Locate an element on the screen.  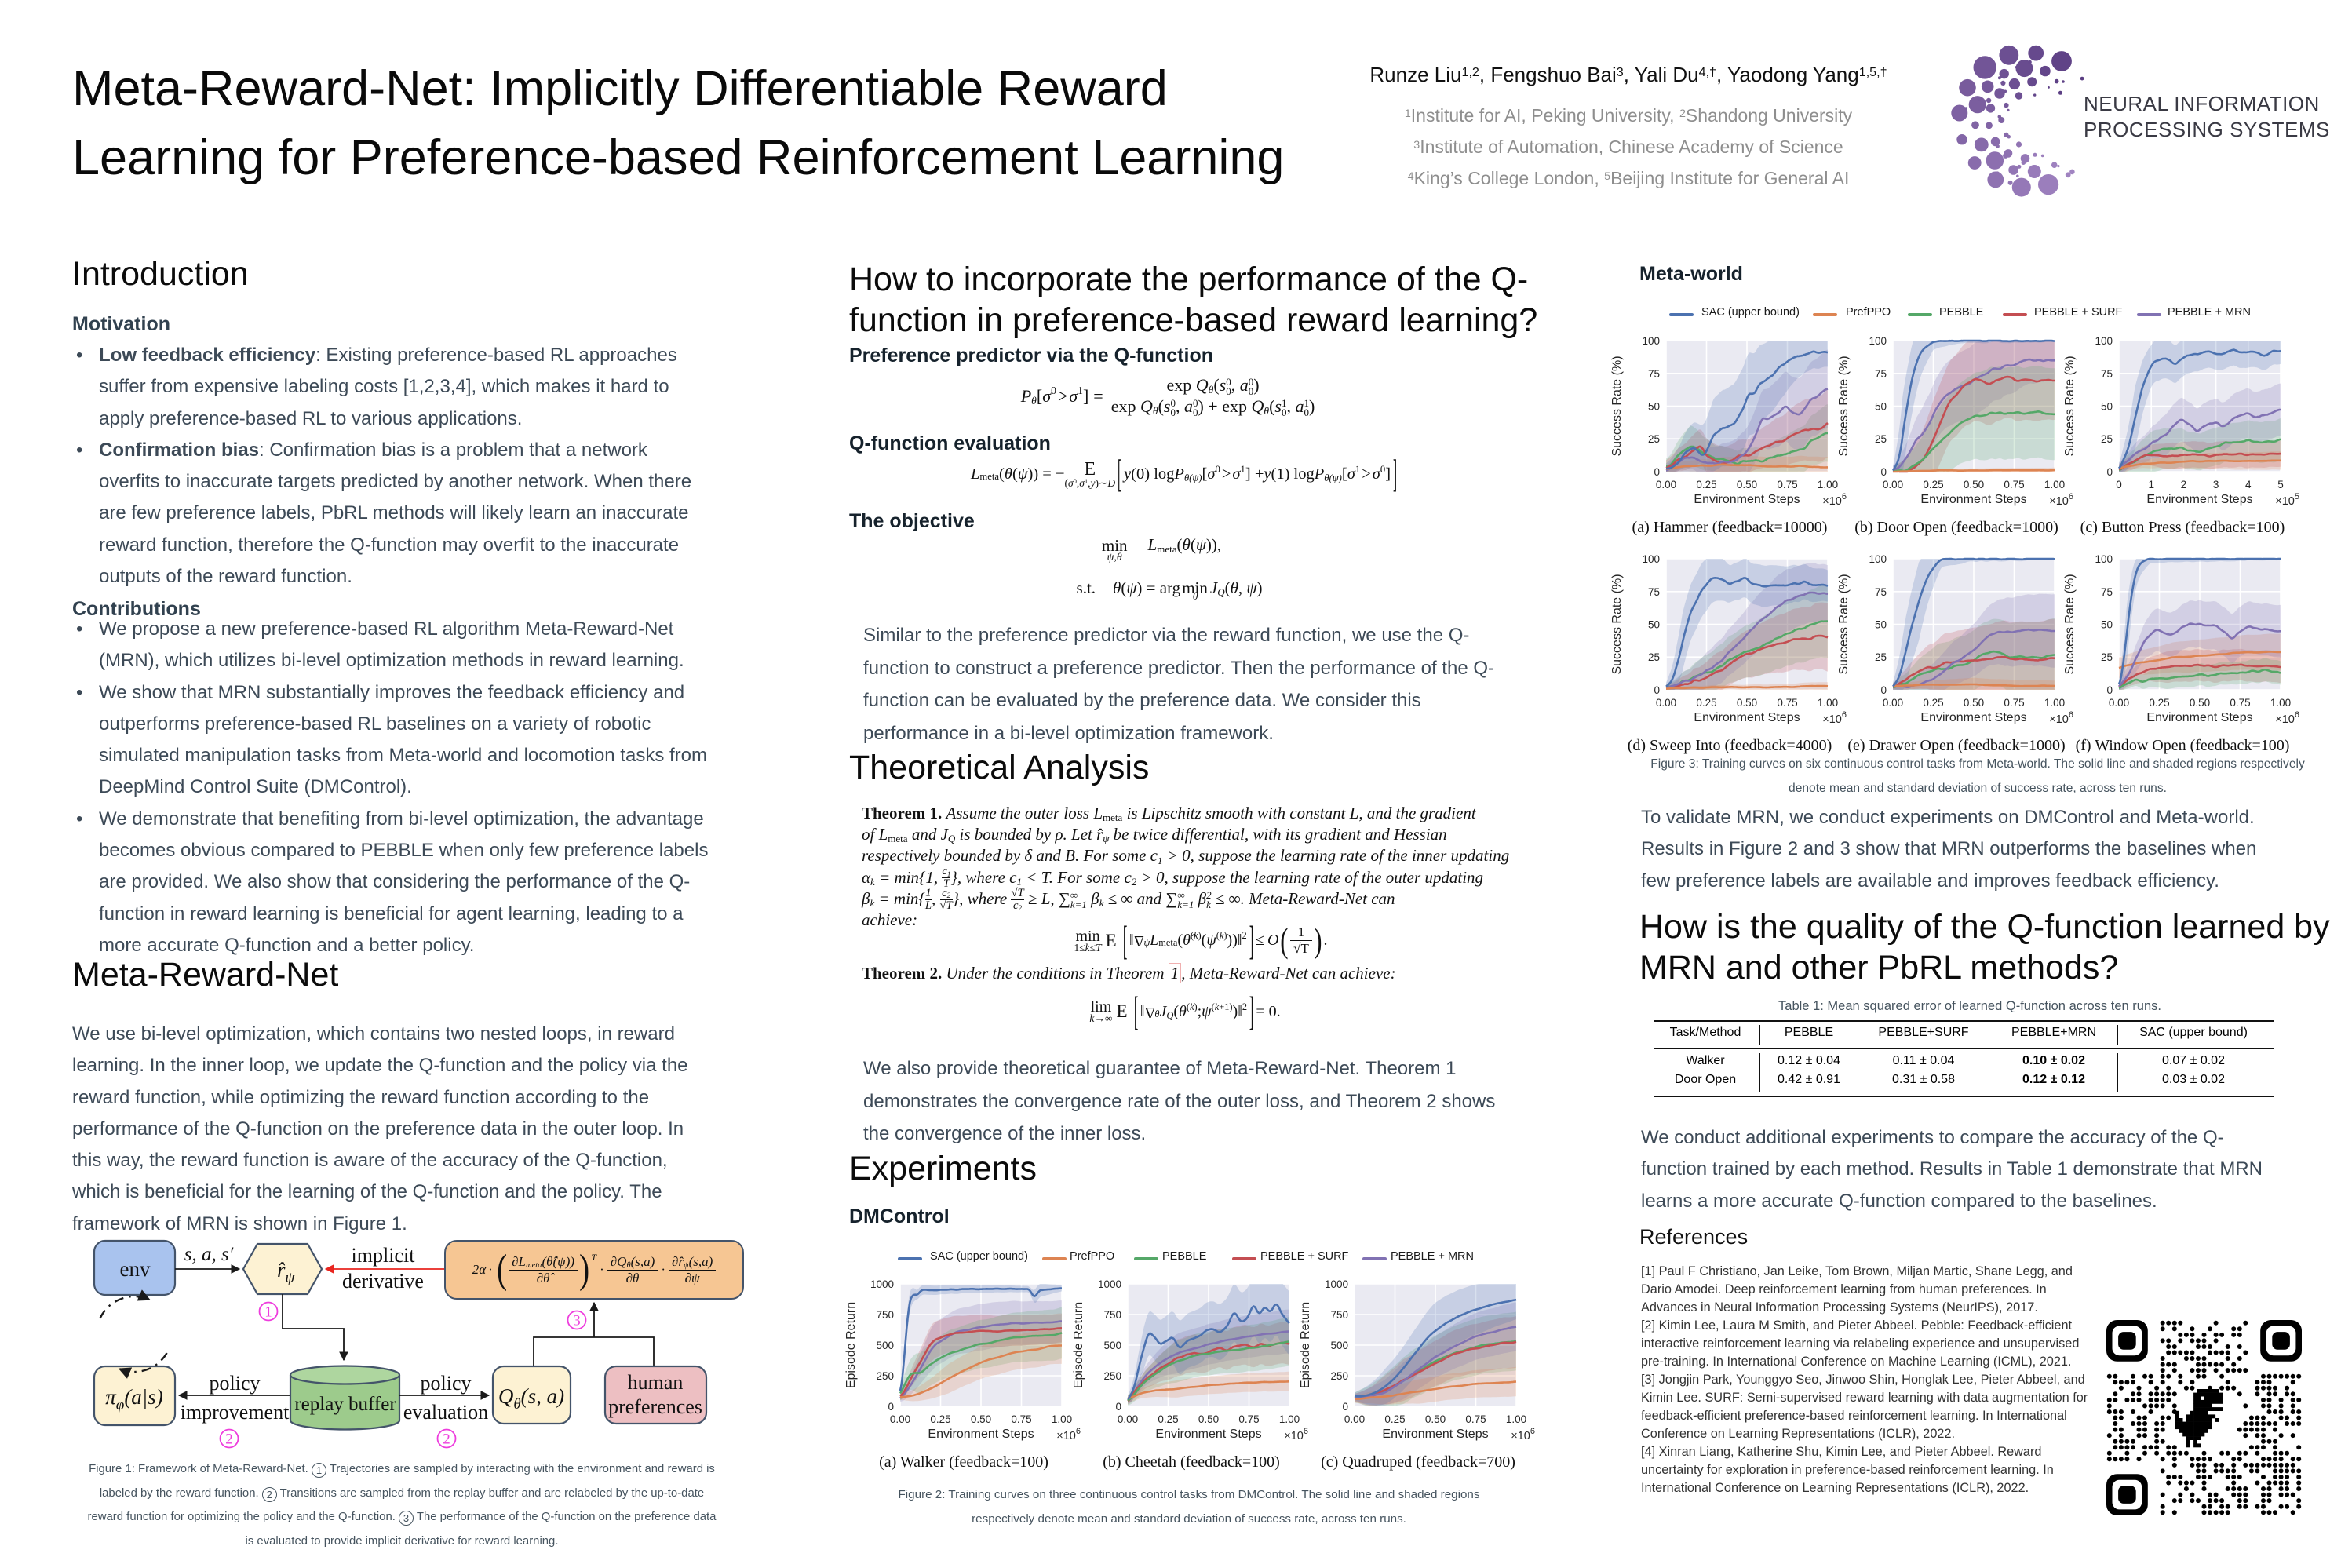
svg-text: 500 is located at coordinates (1339, 1345).